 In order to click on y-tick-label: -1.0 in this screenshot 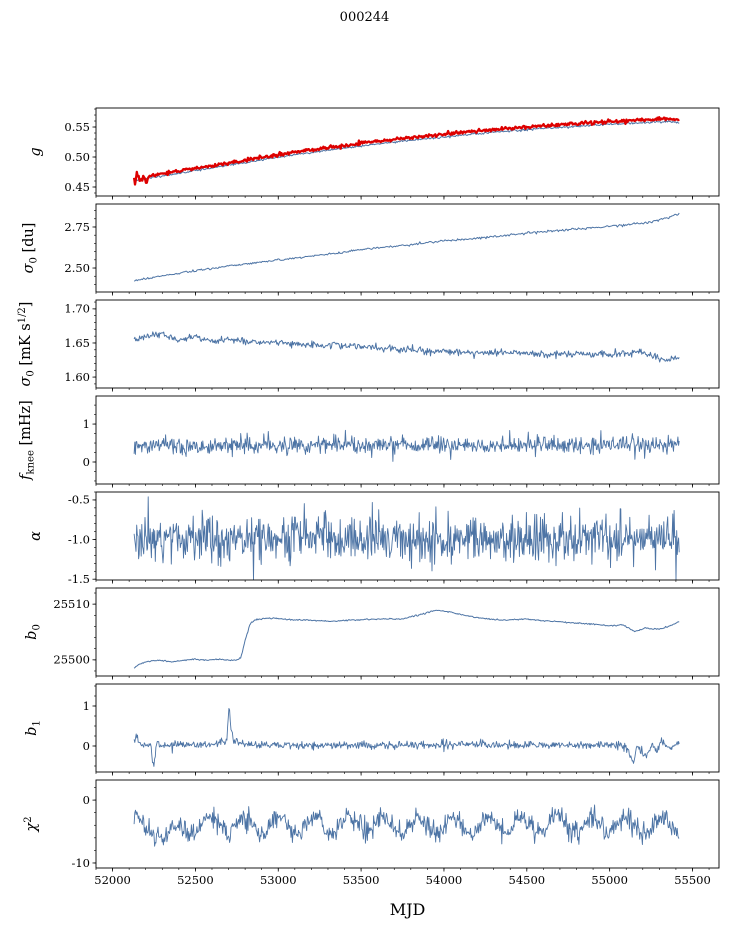, I will do `click(79, 539)`.